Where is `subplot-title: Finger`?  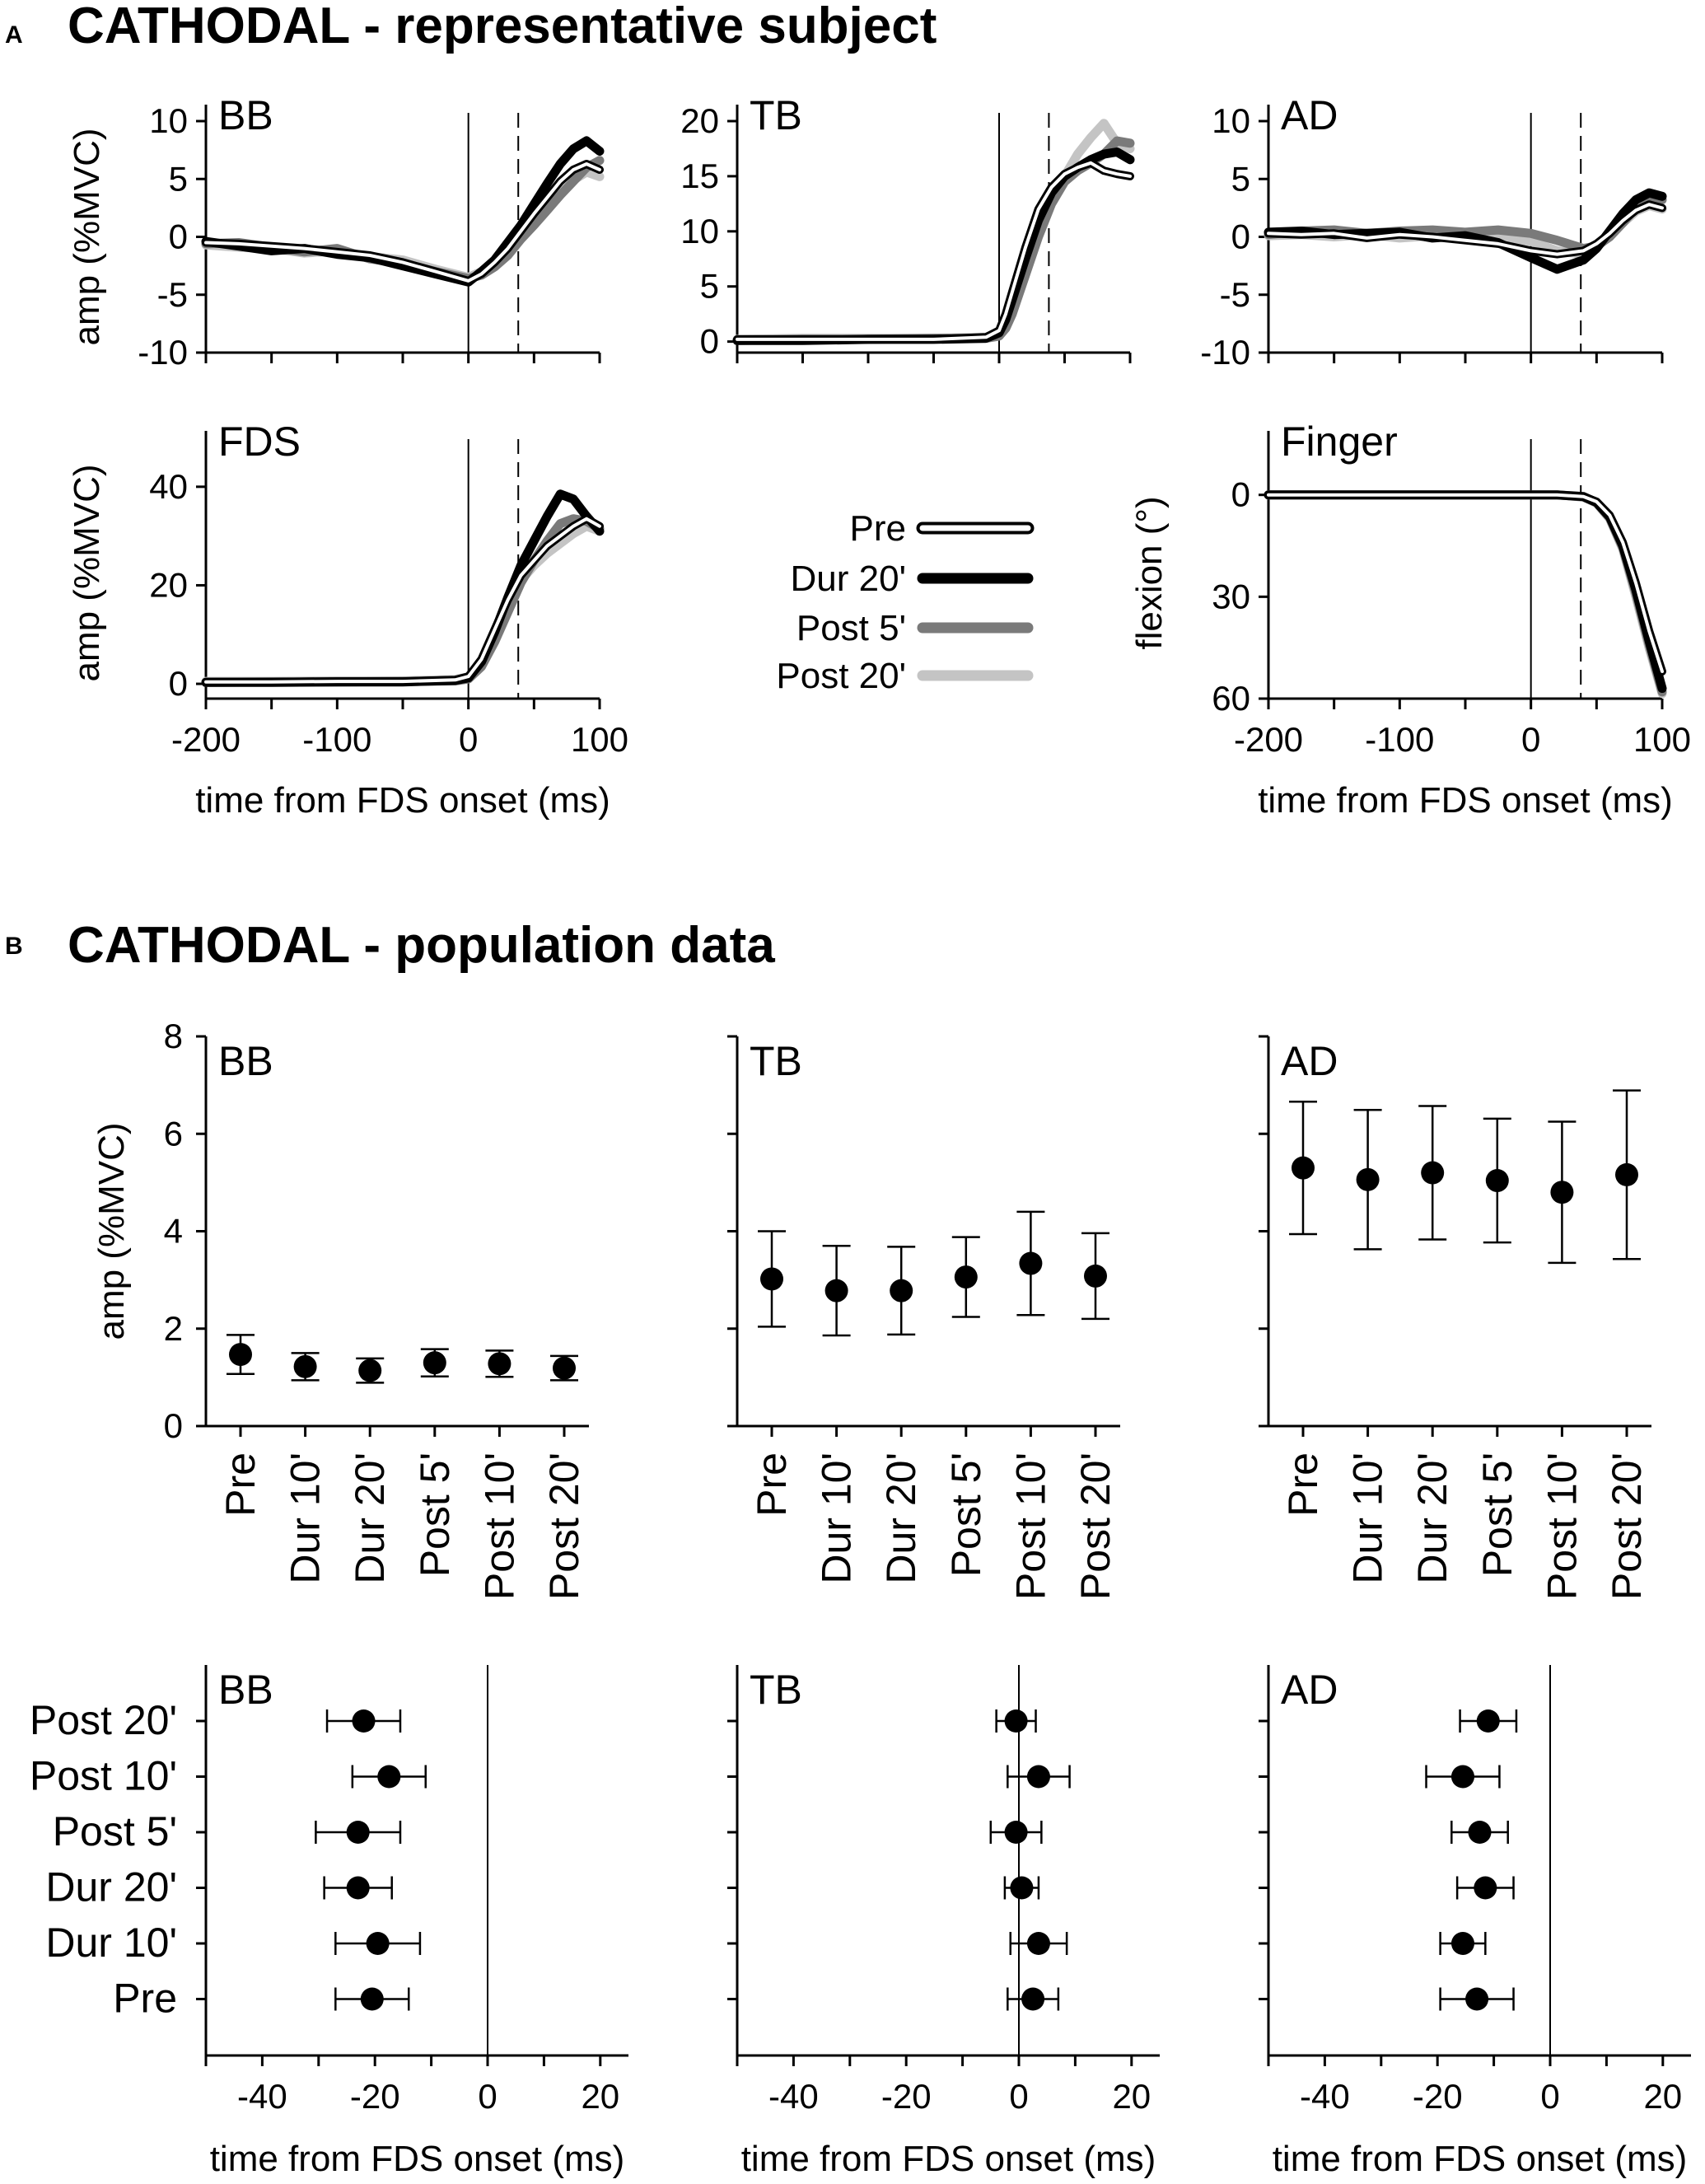
subplot-title: Finger is located at coordinates (1339, 442).